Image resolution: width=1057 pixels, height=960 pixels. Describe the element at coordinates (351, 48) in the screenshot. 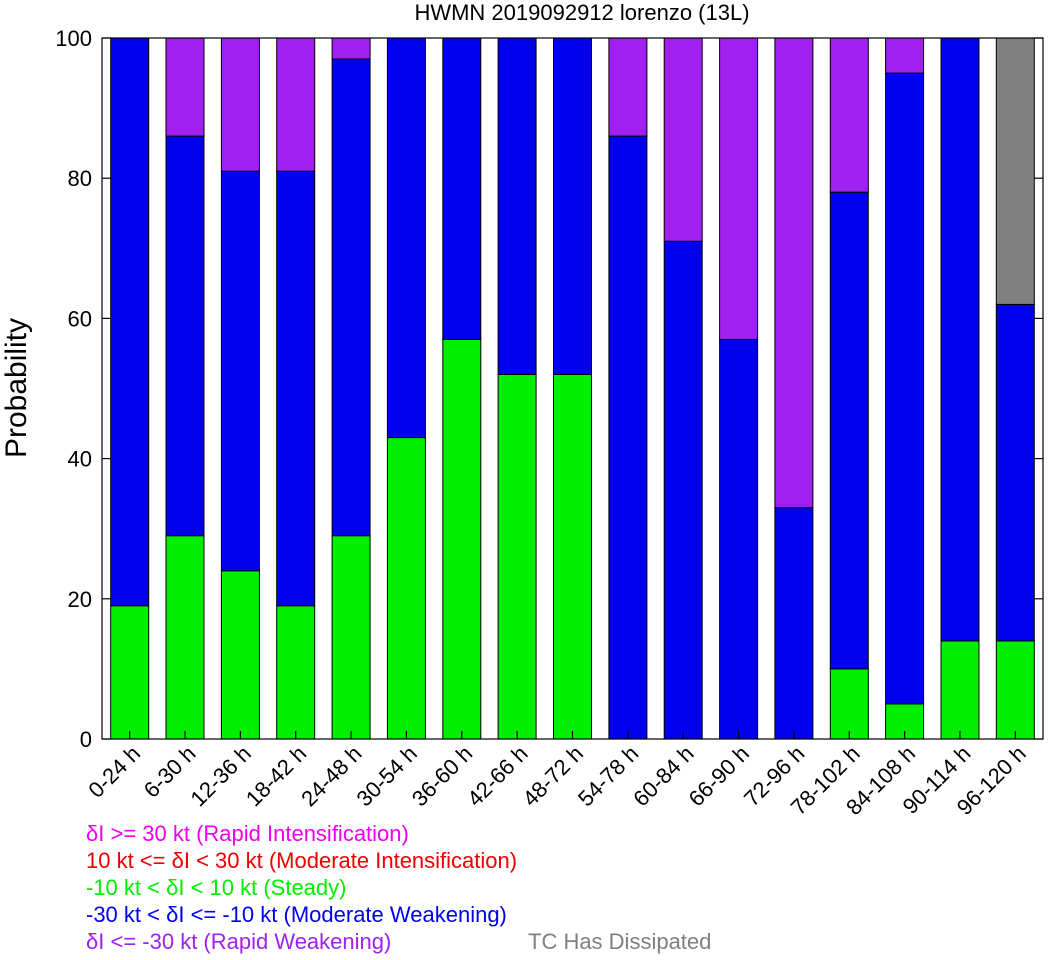

I see `bar-segment-24-48h-s2` at that location.